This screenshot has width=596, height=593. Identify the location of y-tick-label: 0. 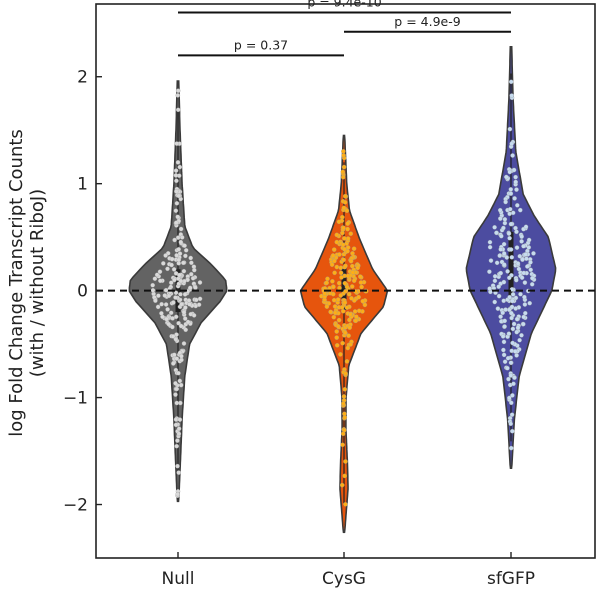
(82, 292).